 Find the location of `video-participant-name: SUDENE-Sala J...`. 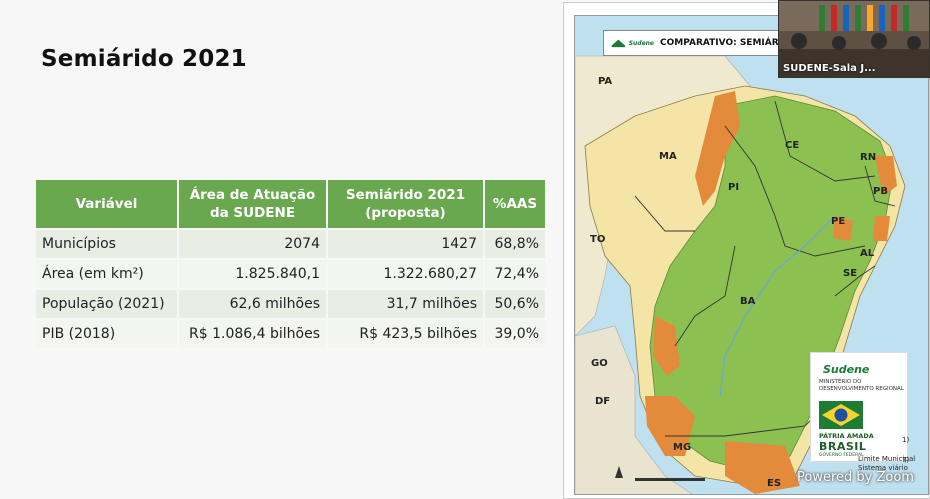

video-participant-name: SUDENE-Sala J... is located at coordinates (829, 68).